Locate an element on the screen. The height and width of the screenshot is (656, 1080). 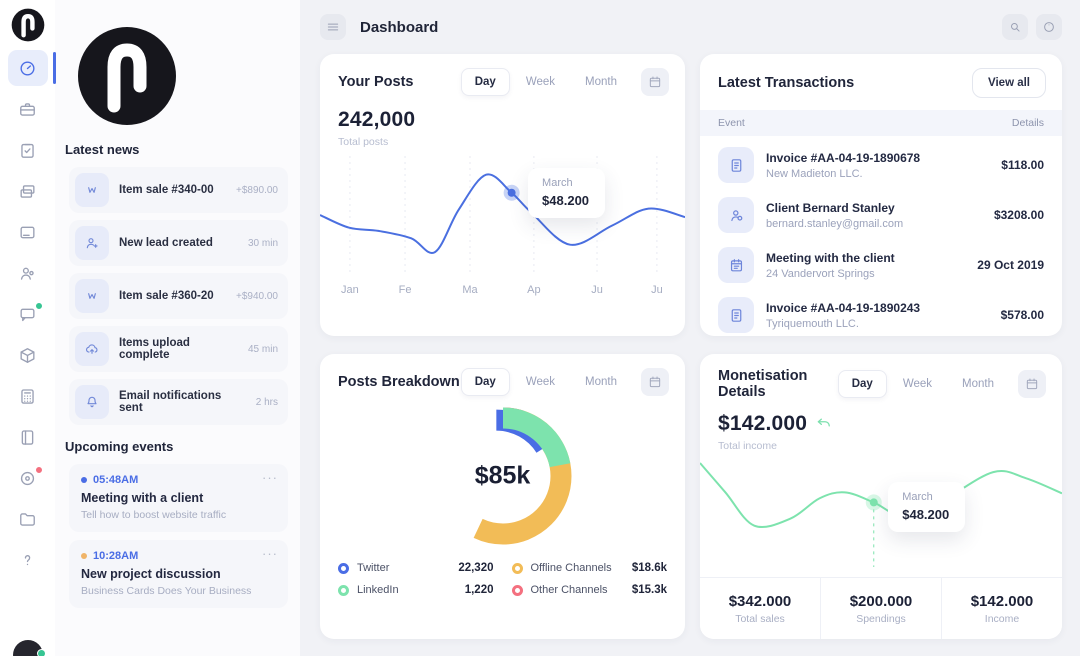
search-icon is located at coordinates (1015, 27).